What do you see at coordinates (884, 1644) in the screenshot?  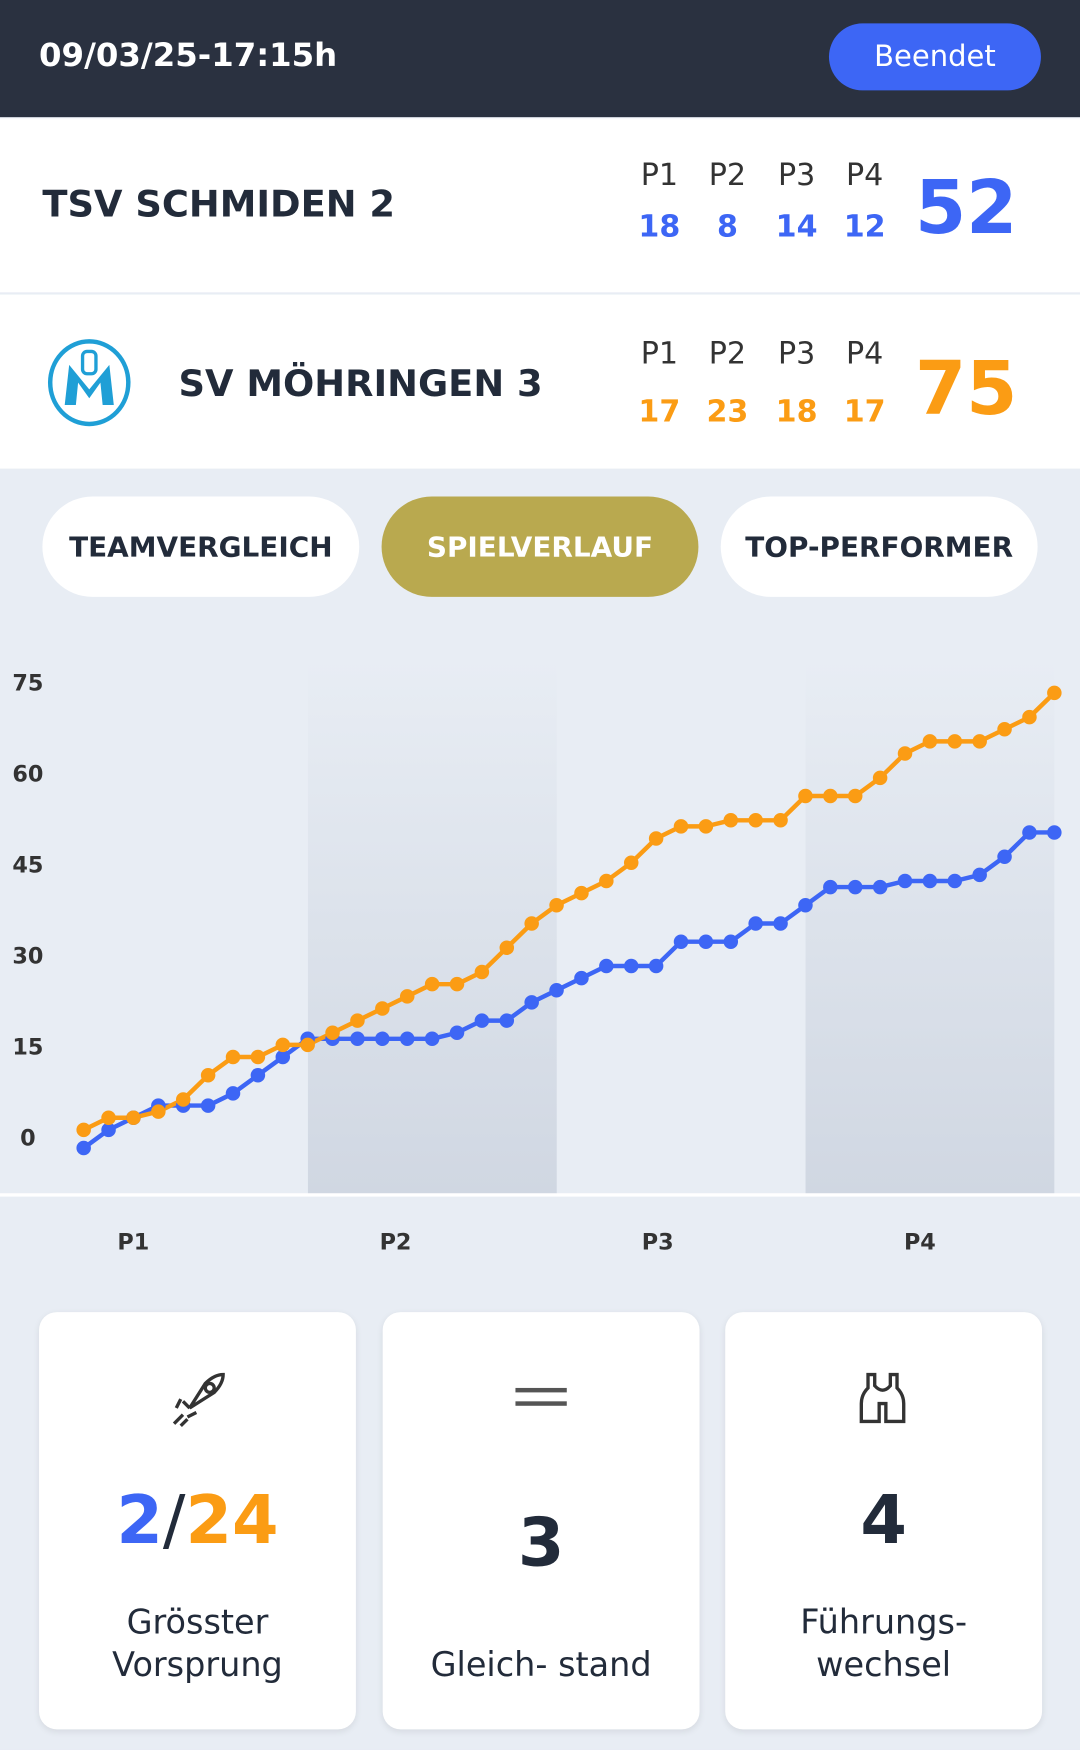 I see `stat-label: Führungs- wechsel` at bounding box center [884, 1644].